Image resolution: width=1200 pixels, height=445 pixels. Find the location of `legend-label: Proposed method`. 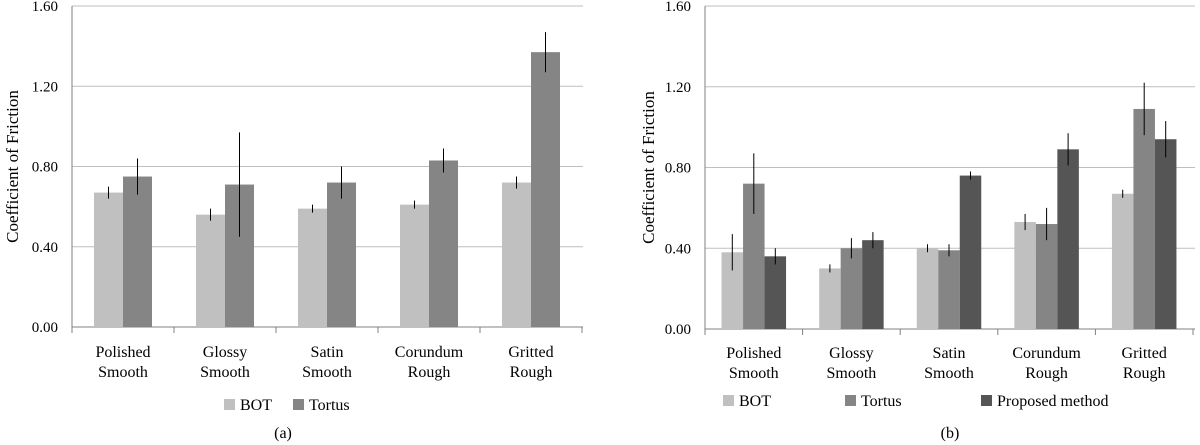

legend-label: Proposed method is located at coordinates (1053, 401).